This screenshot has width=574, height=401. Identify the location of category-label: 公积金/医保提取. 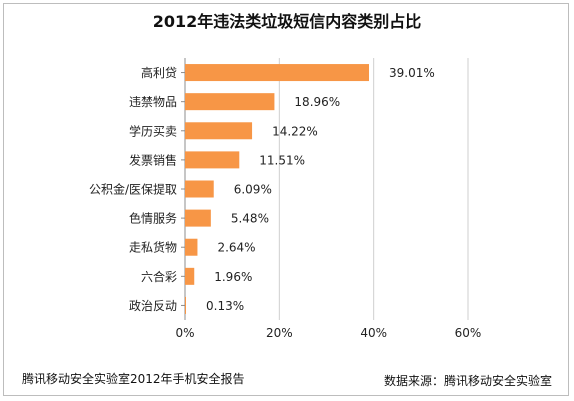
(133, 189).